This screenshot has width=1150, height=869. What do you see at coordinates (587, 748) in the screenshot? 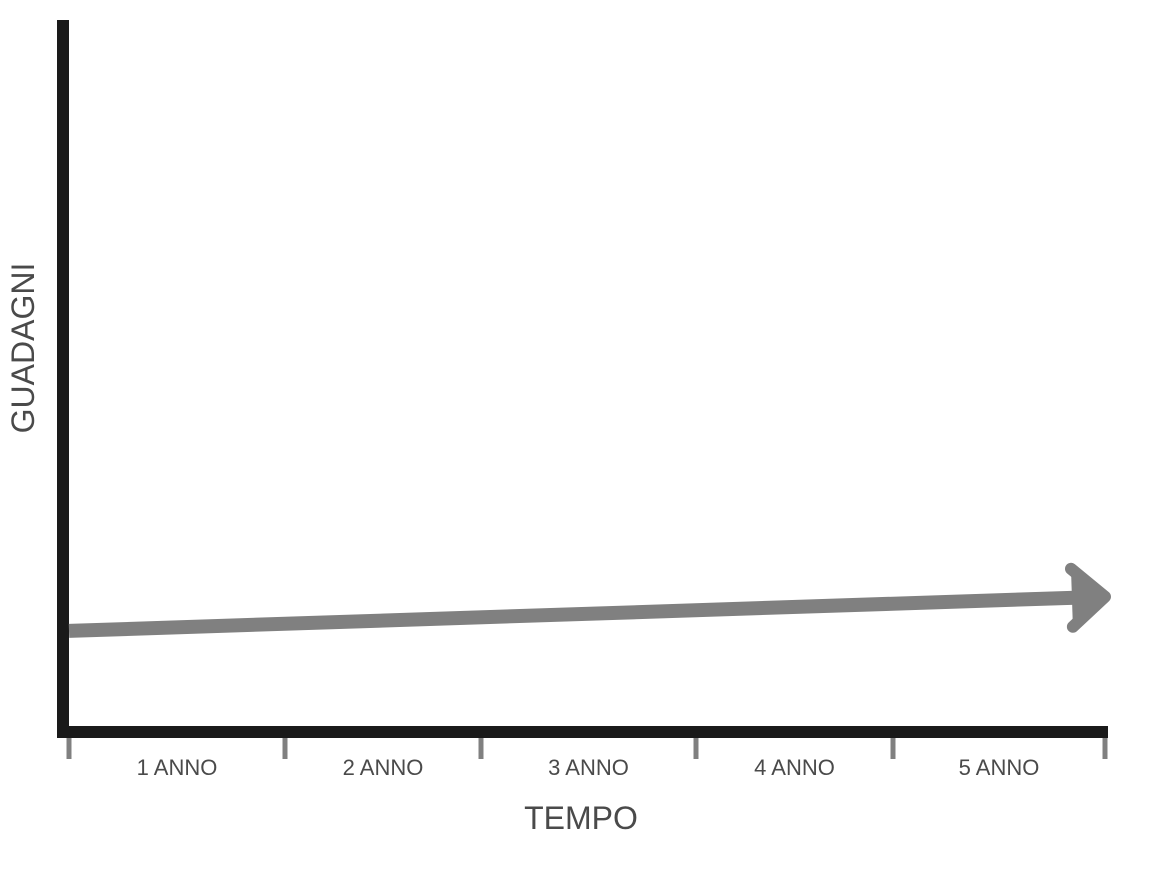
I see `x-axis-ticks` at bounding box center [587, 748].